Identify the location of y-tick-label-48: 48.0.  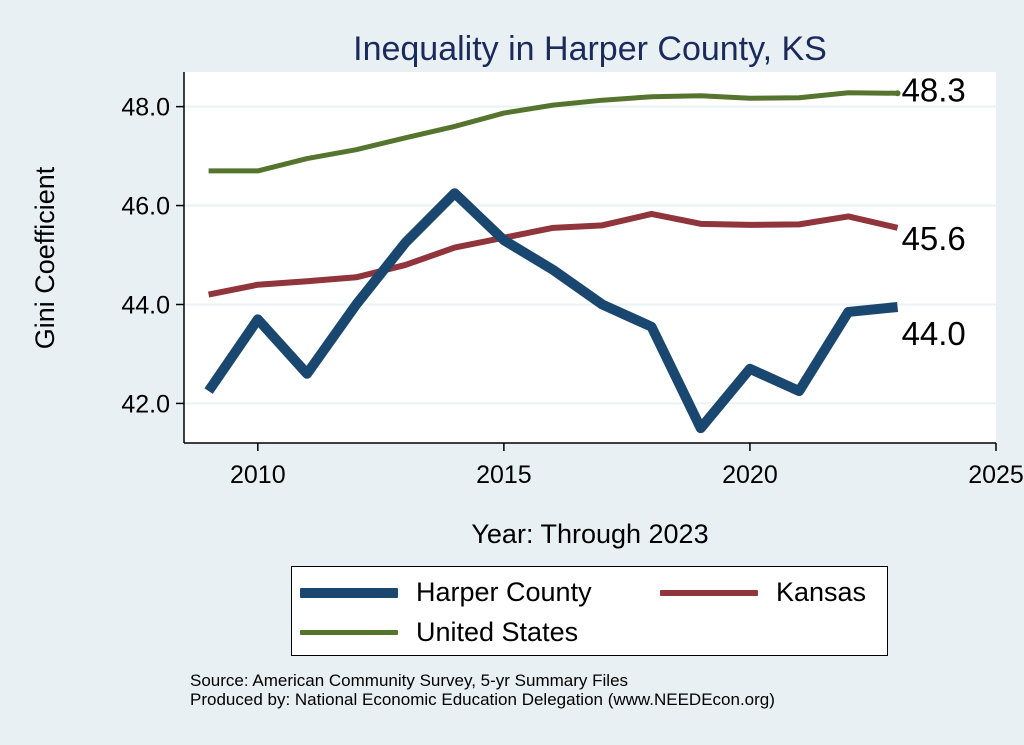
(145, 108).